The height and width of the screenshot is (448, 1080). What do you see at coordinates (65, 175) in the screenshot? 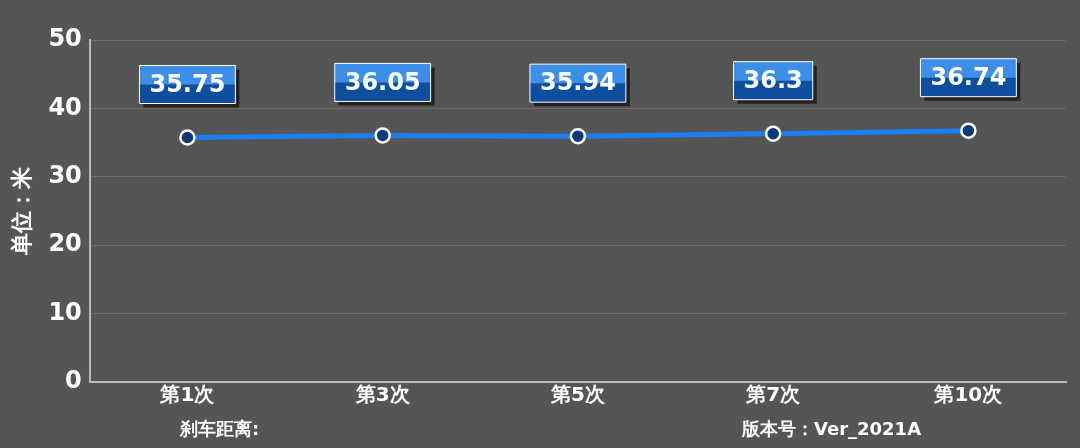
I see `y-tick-label: 30` at bounding box center [65, 175].